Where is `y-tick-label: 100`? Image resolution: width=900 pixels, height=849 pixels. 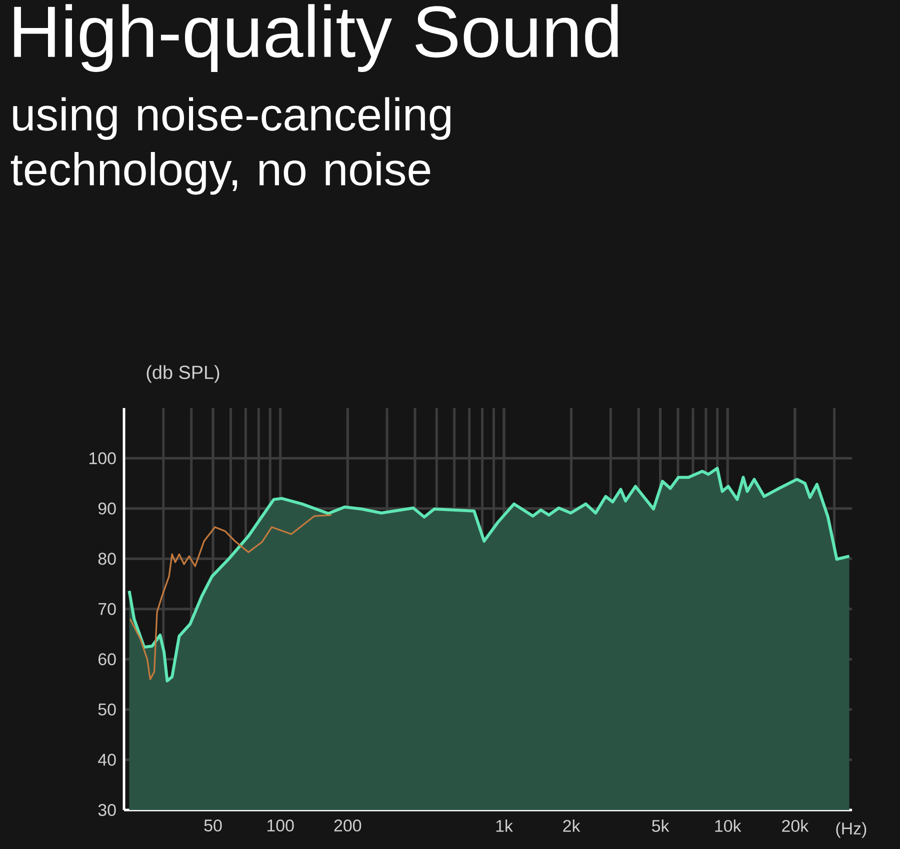 y-tick-label: 100 is located at coordinates (103, 458).